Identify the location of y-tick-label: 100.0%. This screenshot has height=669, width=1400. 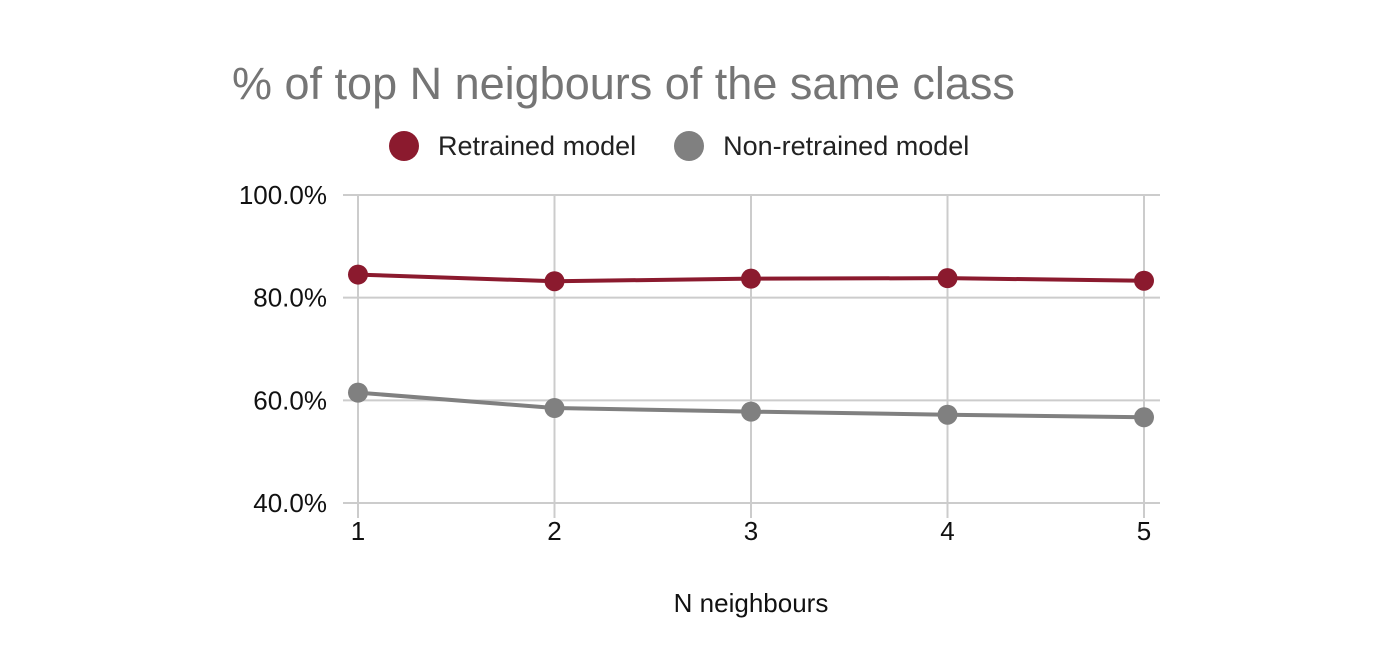
(283, 195).